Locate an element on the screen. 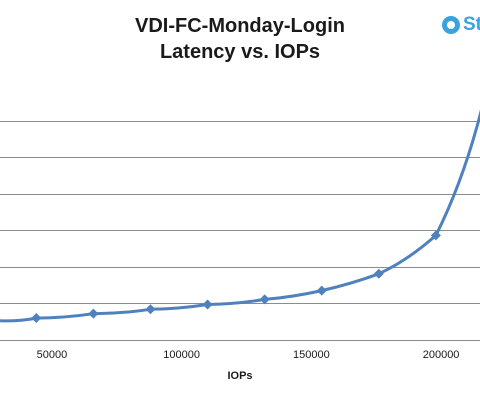 The height and width of the screenshot is (402, 480). chart-title-line1: VDI-FC-Monday-Login is located at coordinates (240, 26).